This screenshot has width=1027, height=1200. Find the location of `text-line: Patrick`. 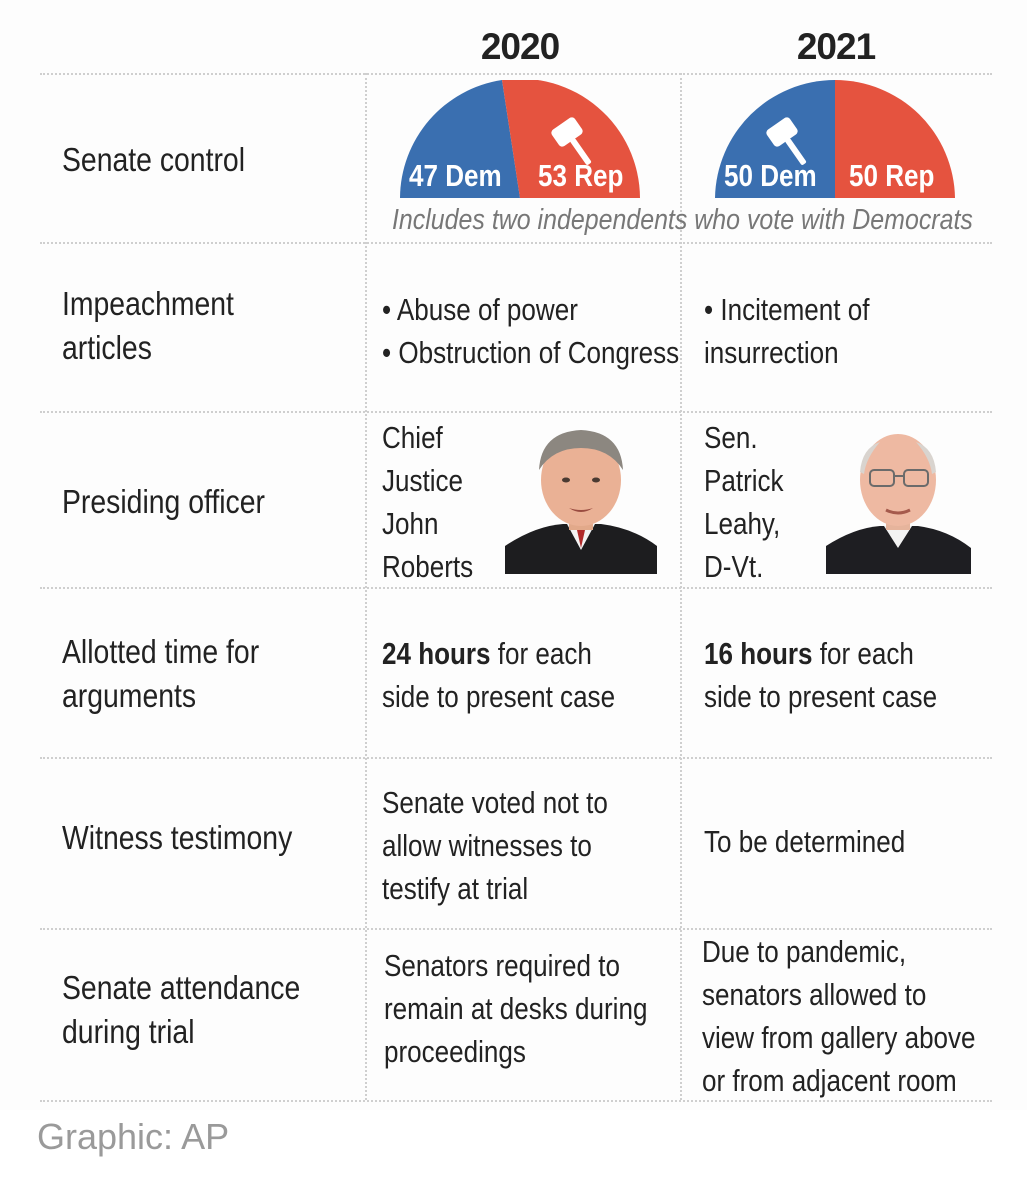

text-line: Patrick is located at coordinates (744, 480).